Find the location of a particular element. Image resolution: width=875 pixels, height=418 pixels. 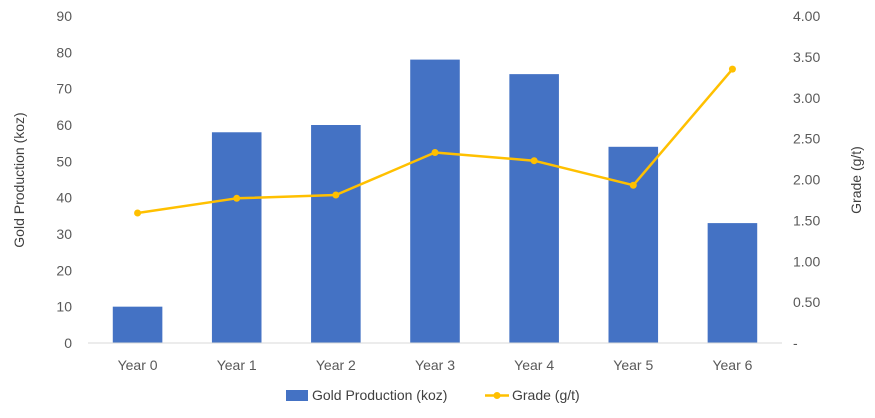

x-tick-label: Year 3 is located at coordinates (435, 365).